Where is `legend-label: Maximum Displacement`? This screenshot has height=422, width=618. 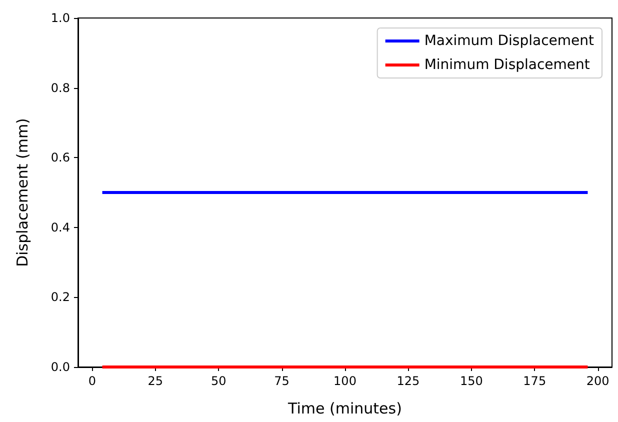
legend-label: Maximum Displacement is located at coordinates (509, 41).